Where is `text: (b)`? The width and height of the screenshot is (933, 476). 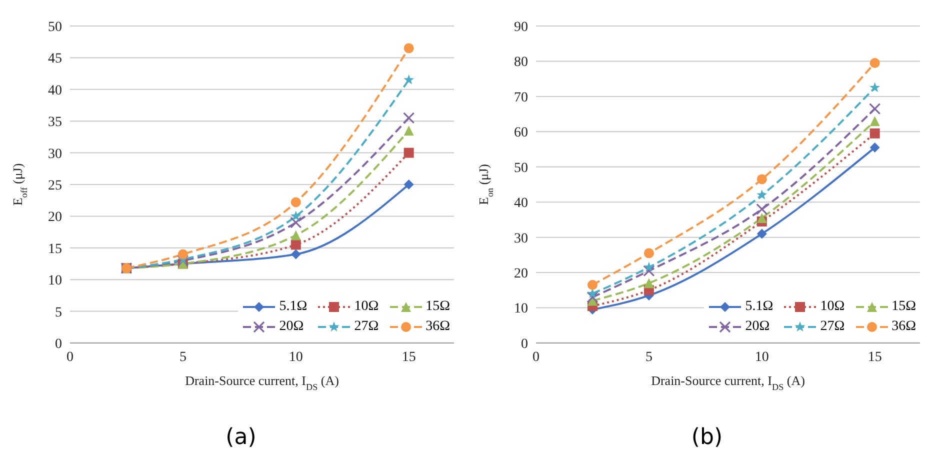 text: (b) is located at coordinates (707, 437).